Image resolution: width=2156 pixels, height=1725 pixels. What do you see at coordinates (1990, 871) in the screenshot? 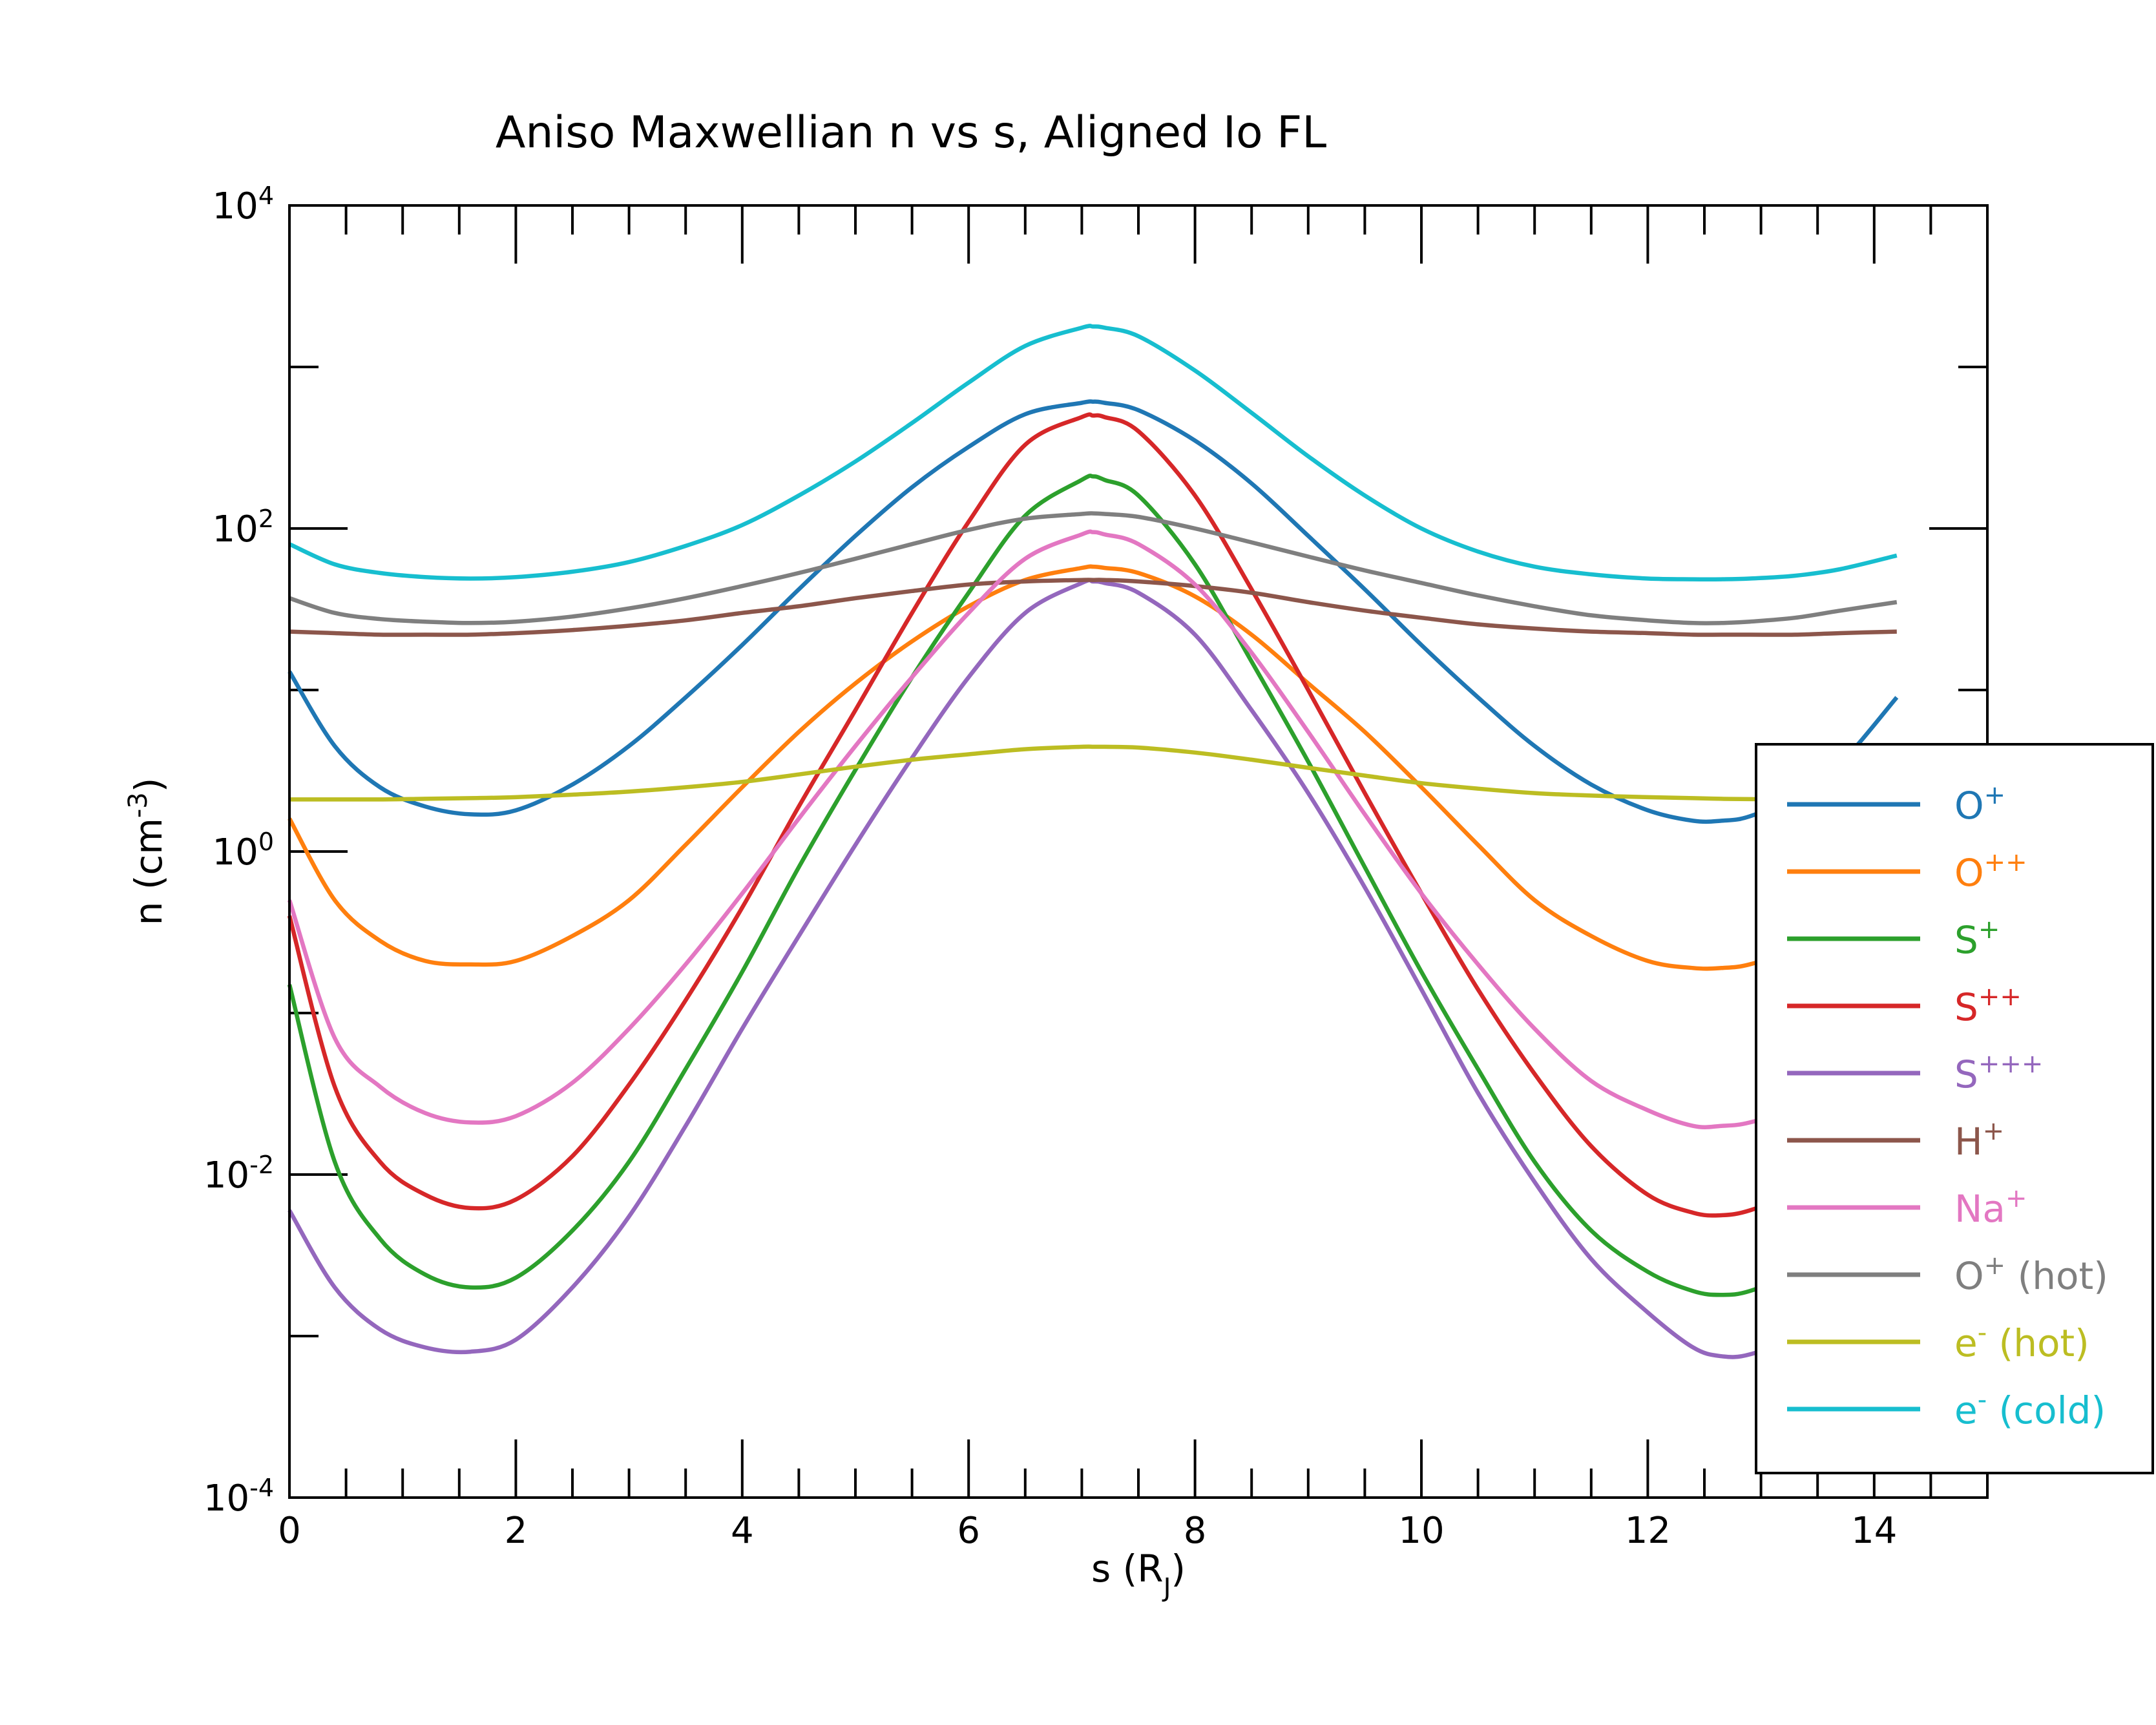
I see `legend-label: O++` at bounding box center [1990, 871].